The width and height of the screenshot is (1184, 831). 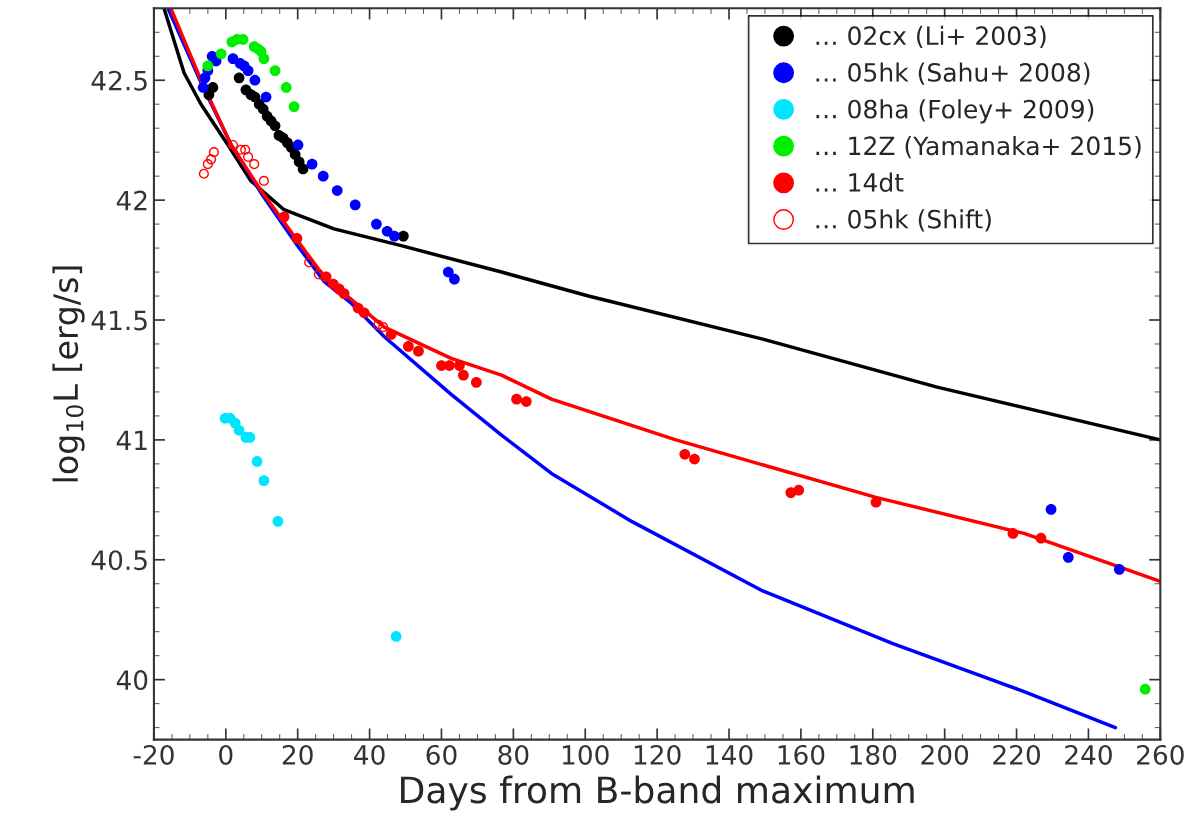 I want to click on y-tick-label: 41.5, so click(x=119, y=320).